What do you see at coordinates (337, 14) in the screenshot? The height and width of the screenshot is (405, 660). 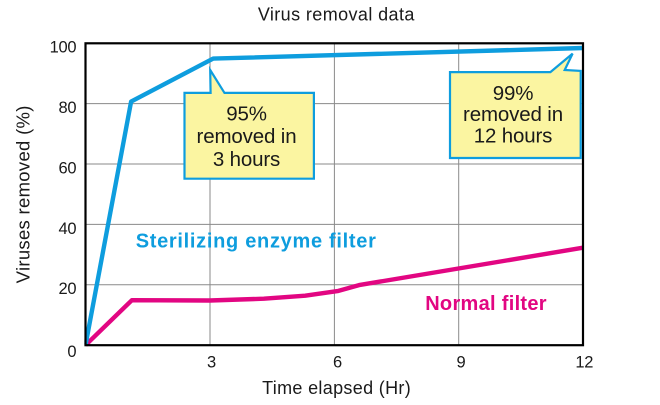 I see `svg-text: Virus removal data` at bounding box center [337, 14].